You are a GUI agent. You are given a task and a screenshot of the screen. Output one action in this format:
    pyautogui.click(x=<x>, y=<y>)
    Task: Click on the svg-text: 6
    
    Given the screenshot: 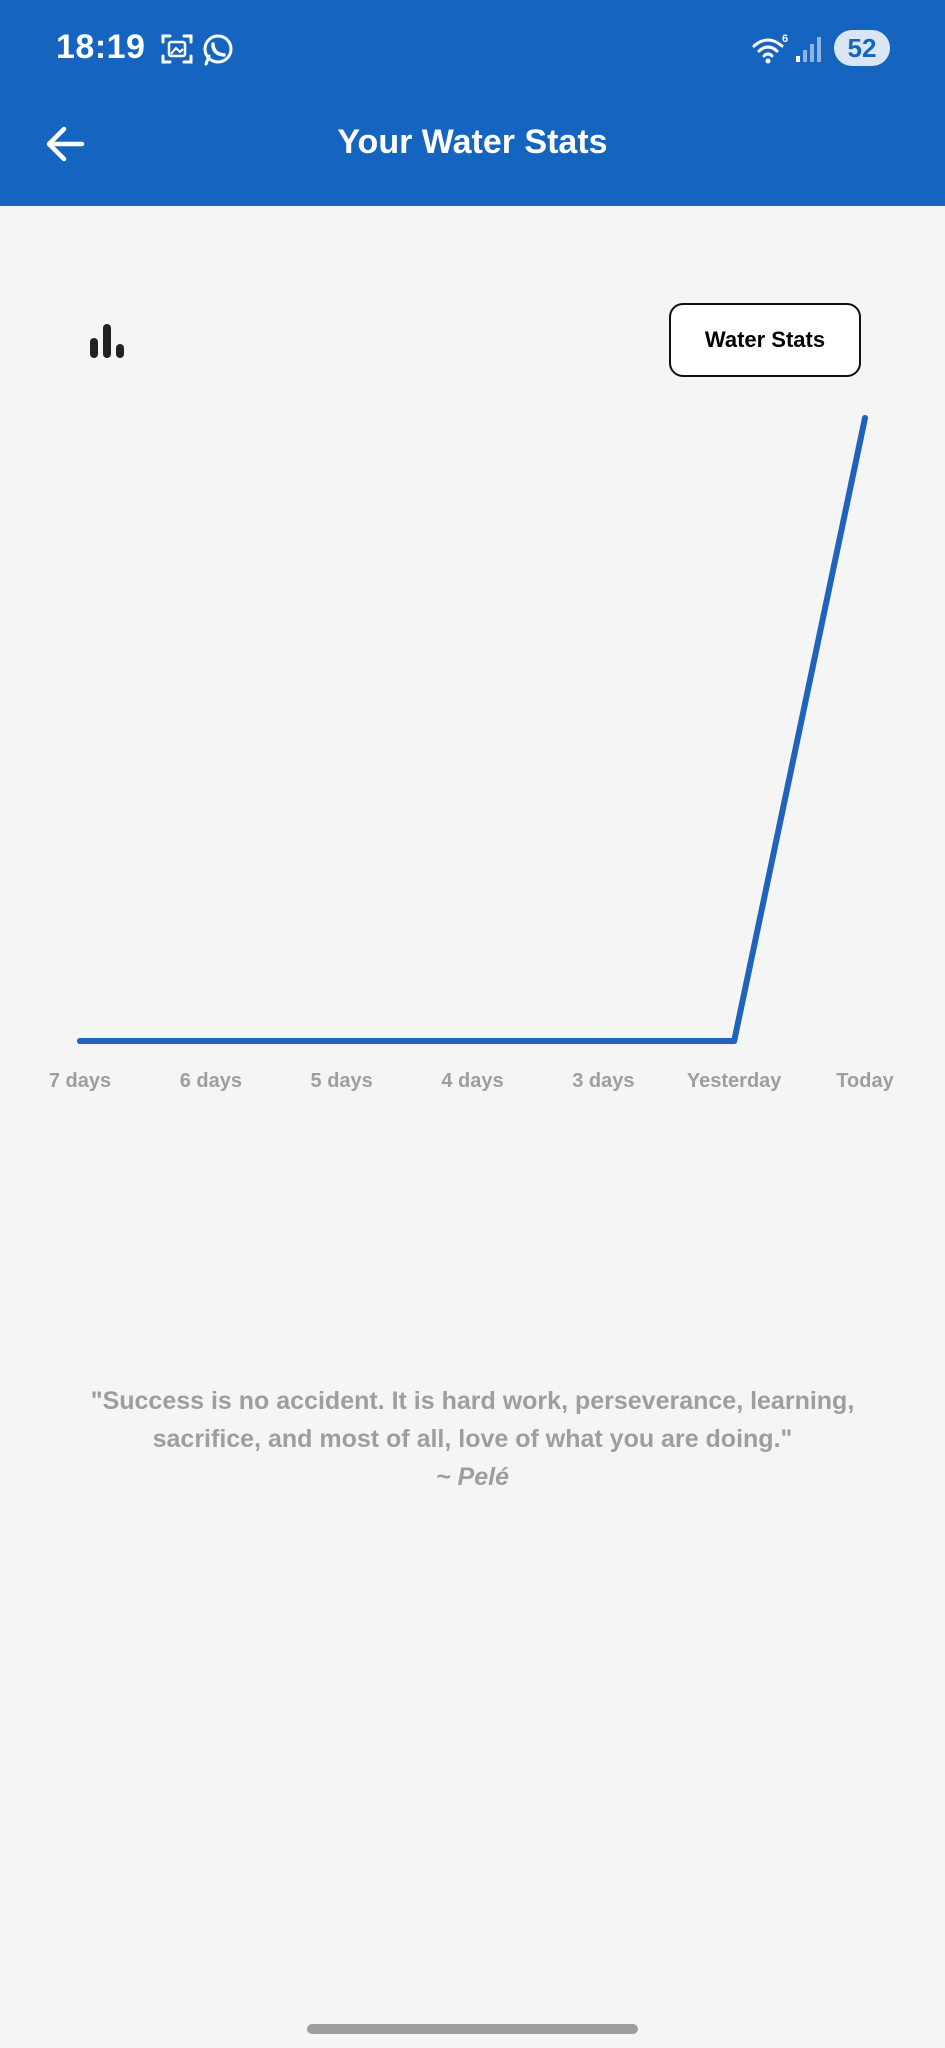 What is the action you would take?
    pyautogui.click(x=785, y=39)
    